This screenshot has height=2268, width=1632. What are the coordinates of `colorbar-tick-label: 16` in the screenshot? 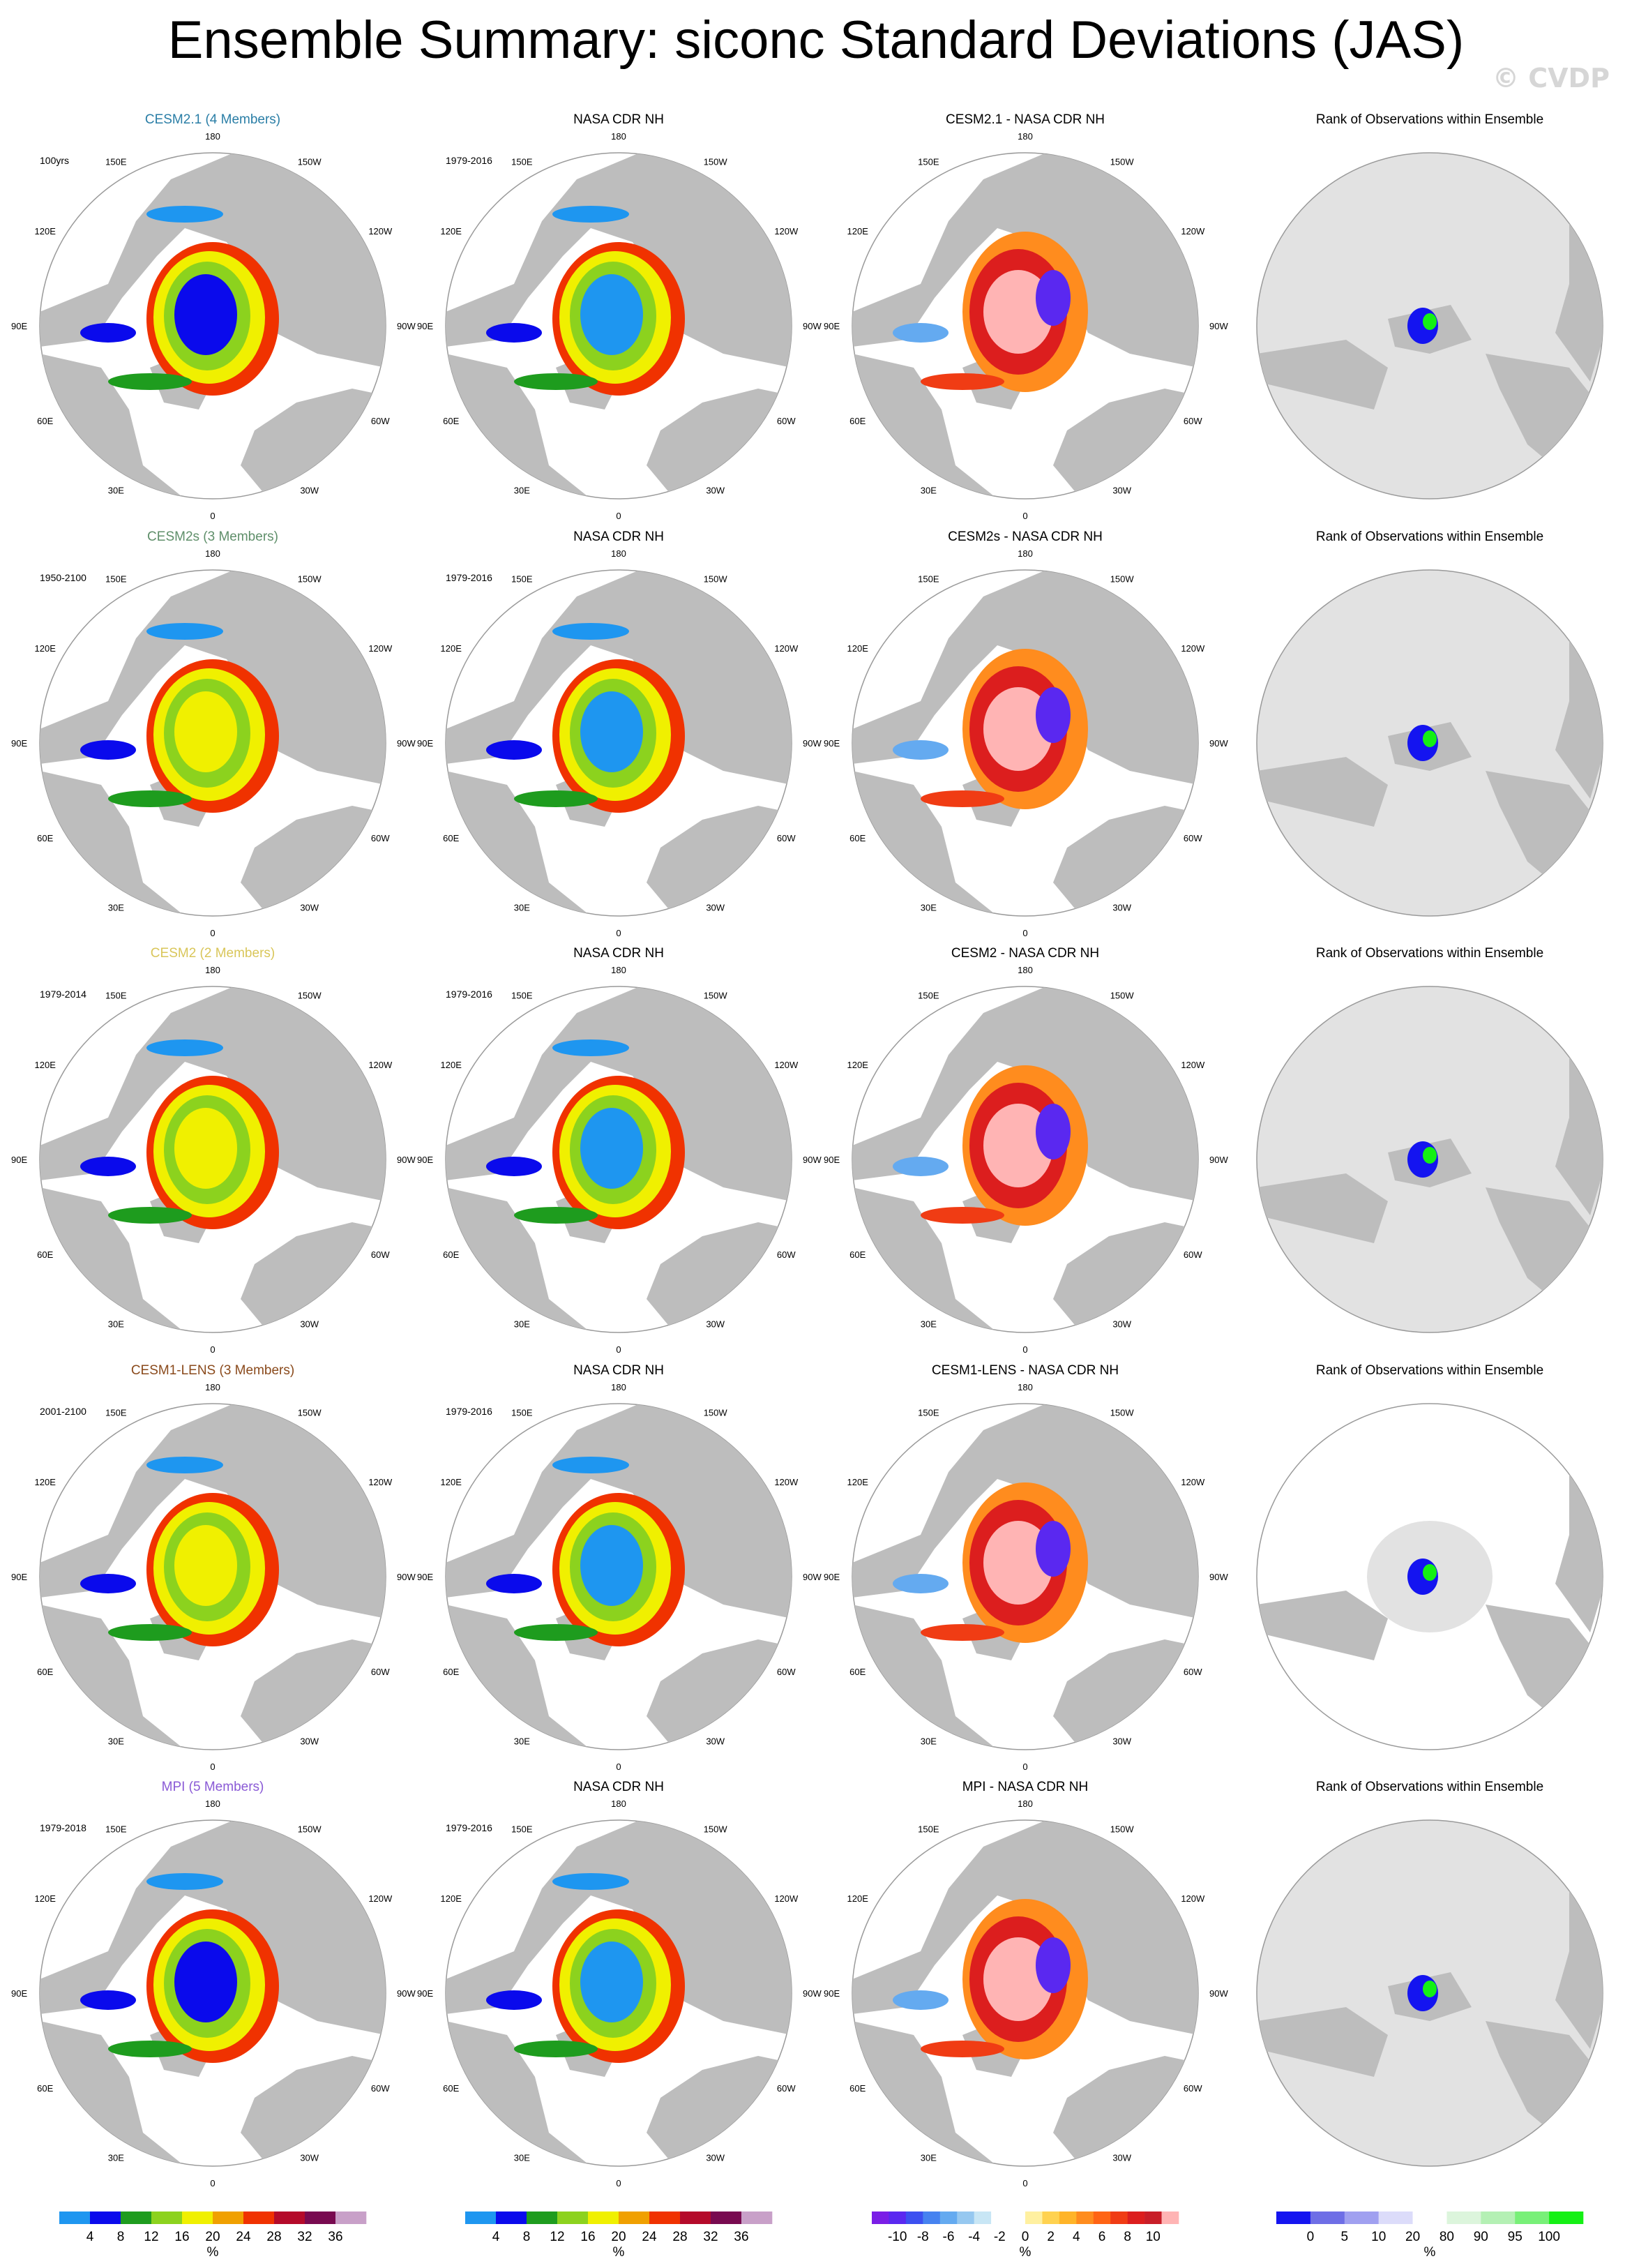 It's located at (587, 2237).